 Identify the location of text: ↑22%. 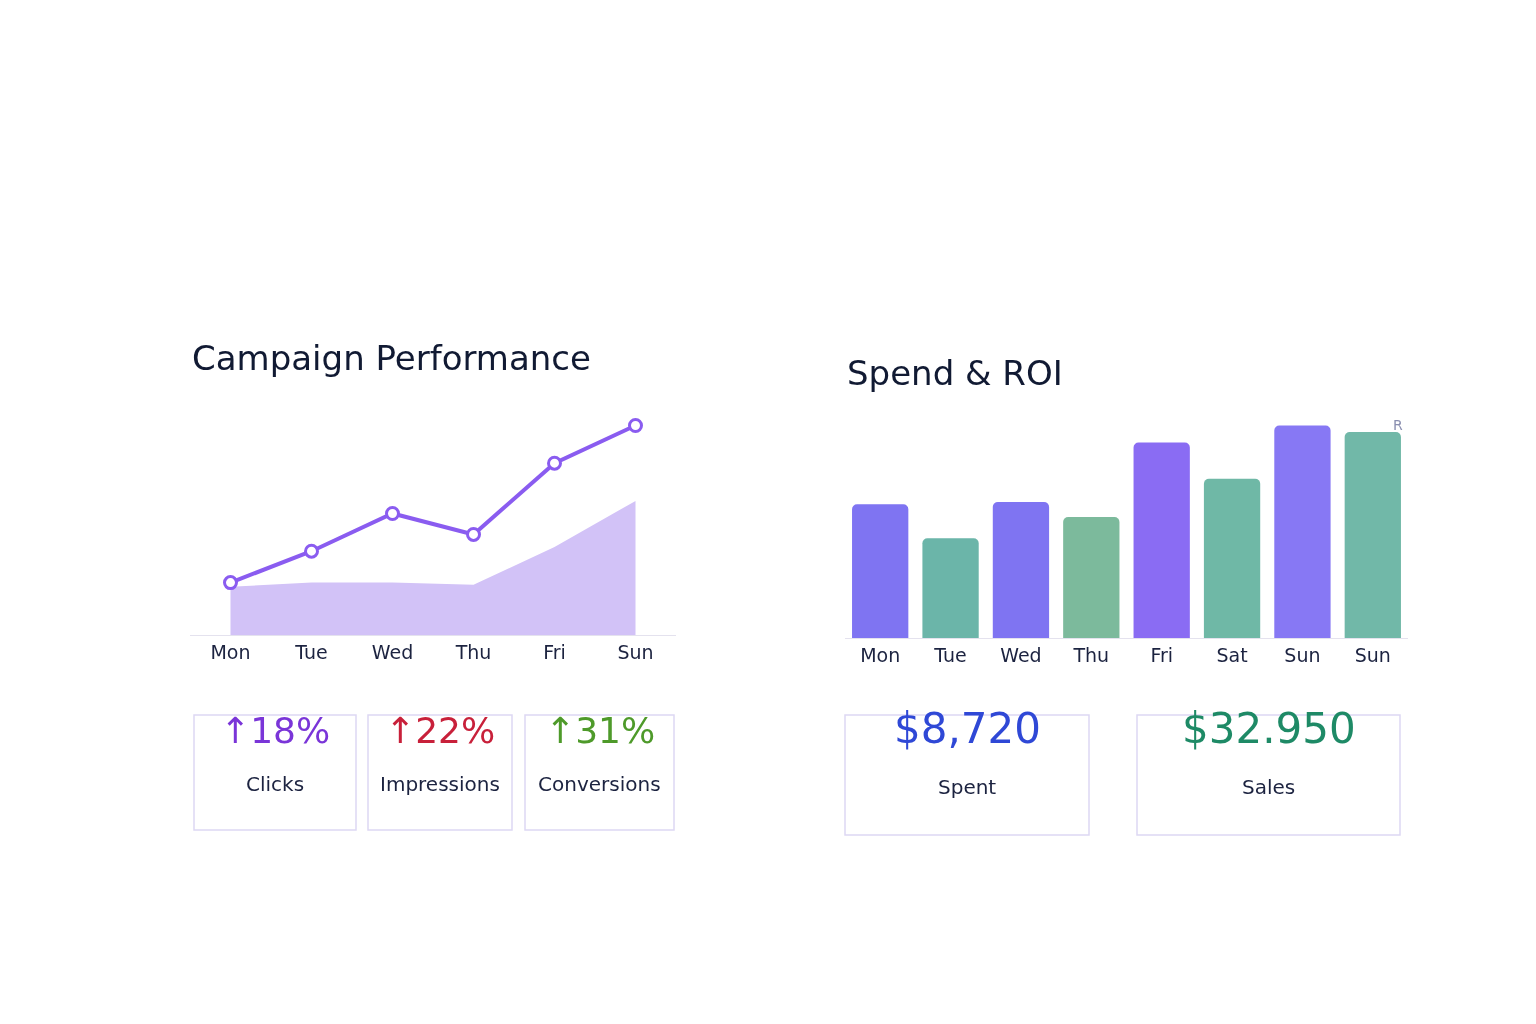
(440, 730).